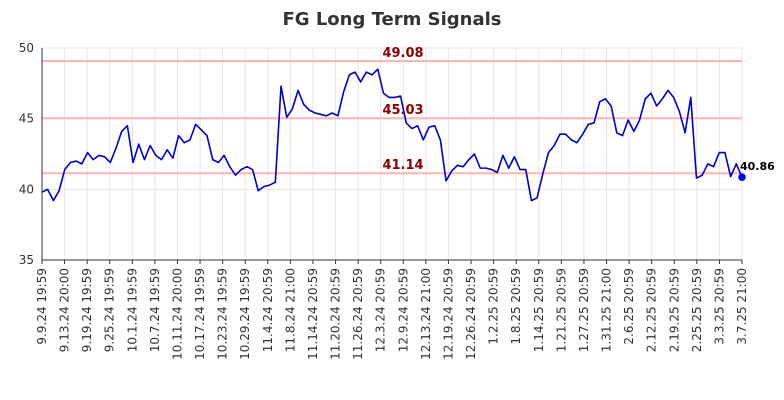 The height and width of the screenshot is (400, 784). What do you see at coordinates (381, 310) in the screenshot?
I see `x-tick-label: 12.3.24 20:59` at bounding box center [381, 310].